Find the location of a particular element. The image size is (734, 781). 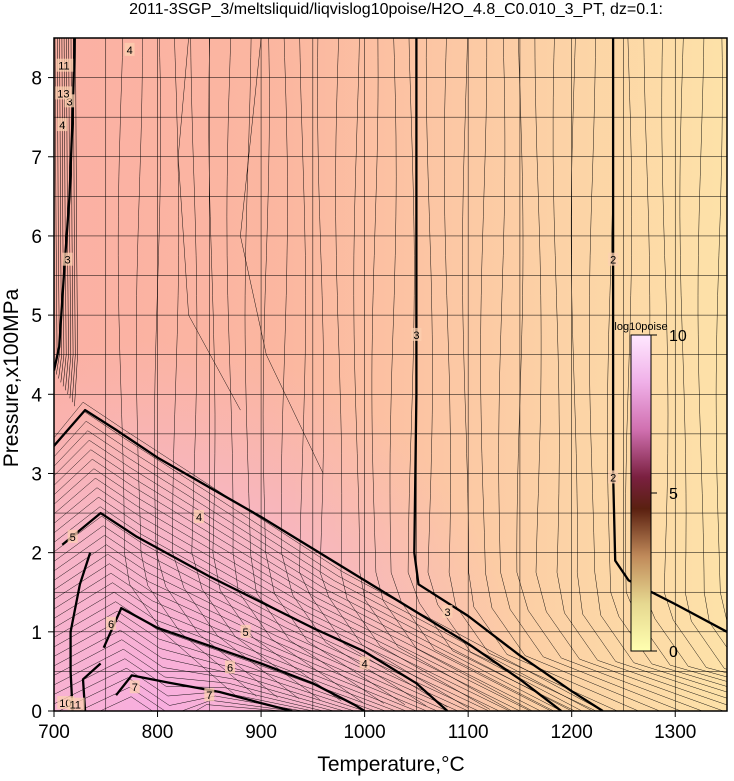

colorbar-tick-label: 5 is located at coordinates (673, 494).